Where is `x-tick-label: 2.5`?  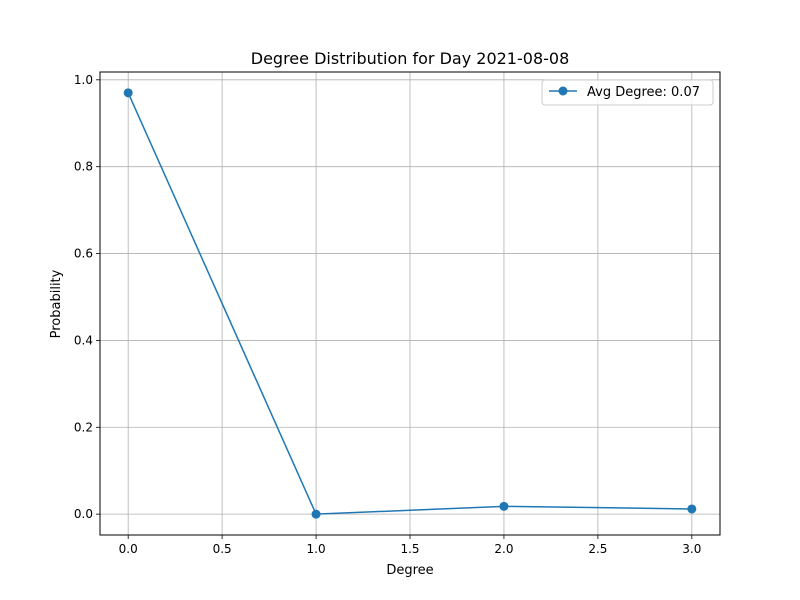
x-tick-label: 2.5 is located at coordinates (597, 549).